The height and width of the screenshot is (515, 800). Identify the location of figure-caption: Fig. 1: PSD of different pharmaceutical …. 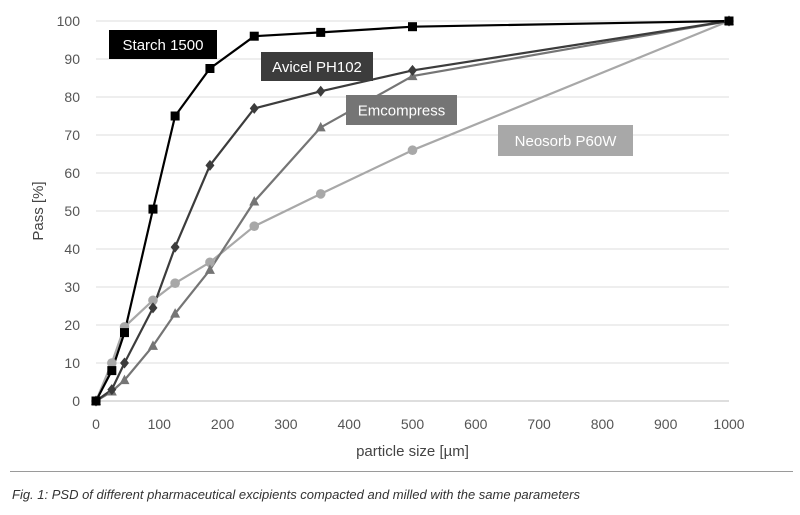
(296, 494).